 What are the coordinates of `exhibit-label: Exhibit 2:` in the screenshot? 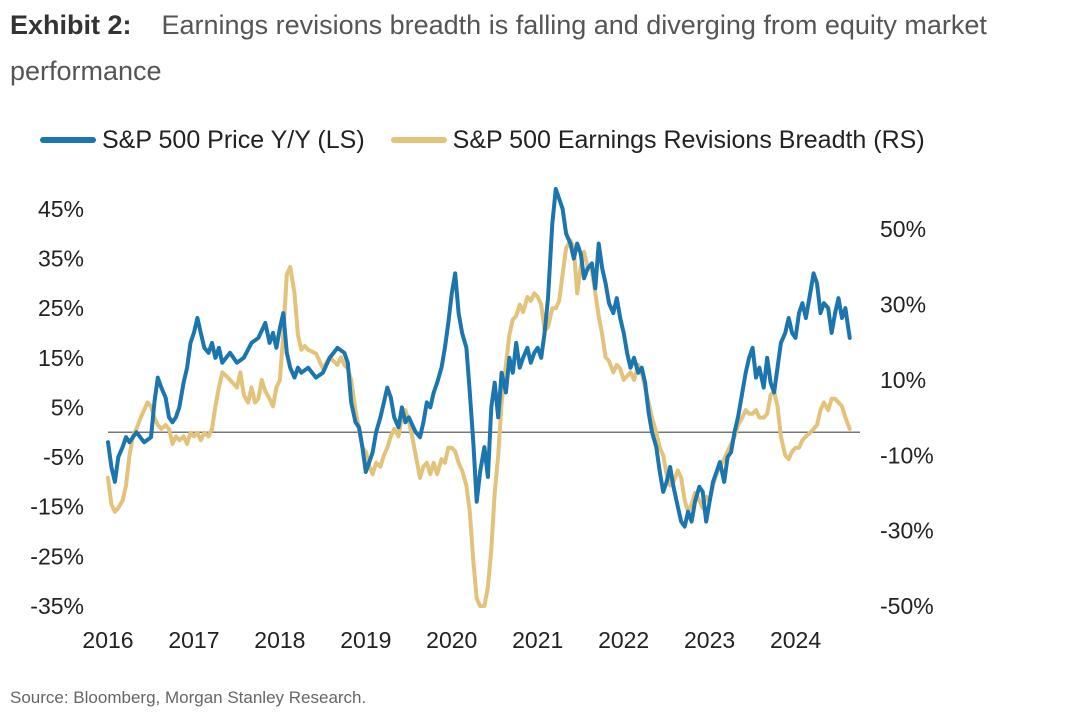 It's located at (71, 25).